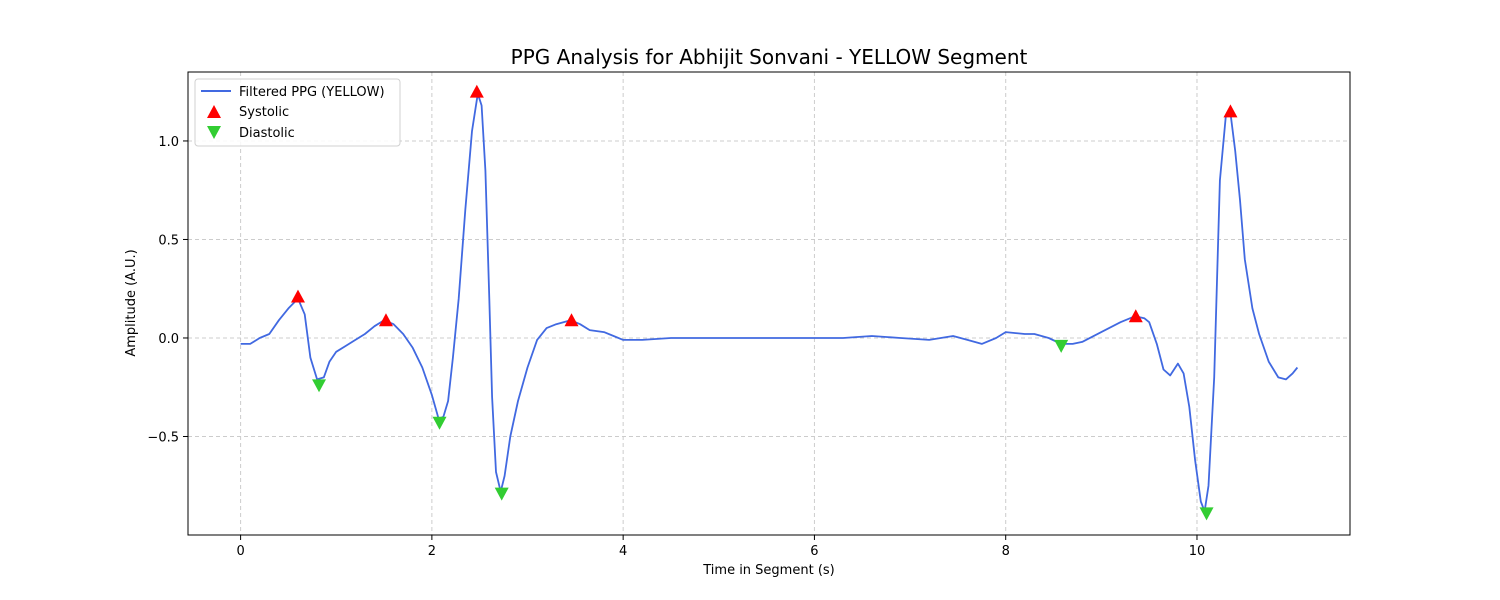 The image size is (1500, 600). What do you see at coordinates (163, 437) in the screenshot?
I see `y-tick-label: −0.5` at bounding box center [163, 437].